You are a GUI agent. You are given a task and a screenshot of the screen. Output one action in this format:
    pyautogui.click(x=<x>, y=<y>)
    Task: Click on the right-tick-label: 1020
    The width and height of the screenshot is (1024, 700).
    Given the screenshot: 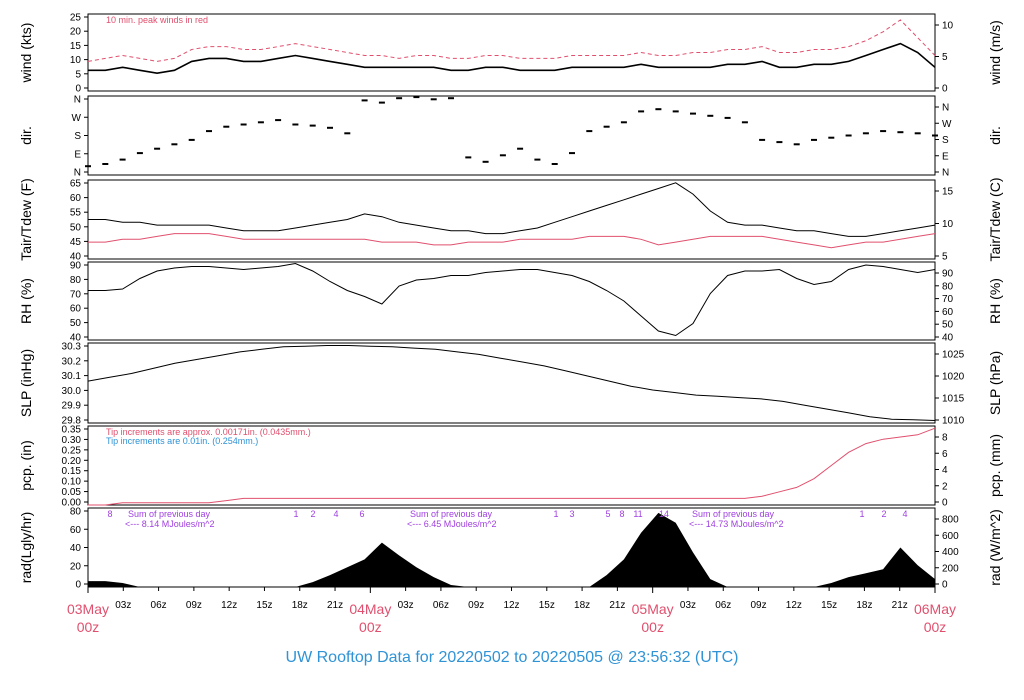 What is the action you would take?
    pyautogui.click(x=953, y=377)
    